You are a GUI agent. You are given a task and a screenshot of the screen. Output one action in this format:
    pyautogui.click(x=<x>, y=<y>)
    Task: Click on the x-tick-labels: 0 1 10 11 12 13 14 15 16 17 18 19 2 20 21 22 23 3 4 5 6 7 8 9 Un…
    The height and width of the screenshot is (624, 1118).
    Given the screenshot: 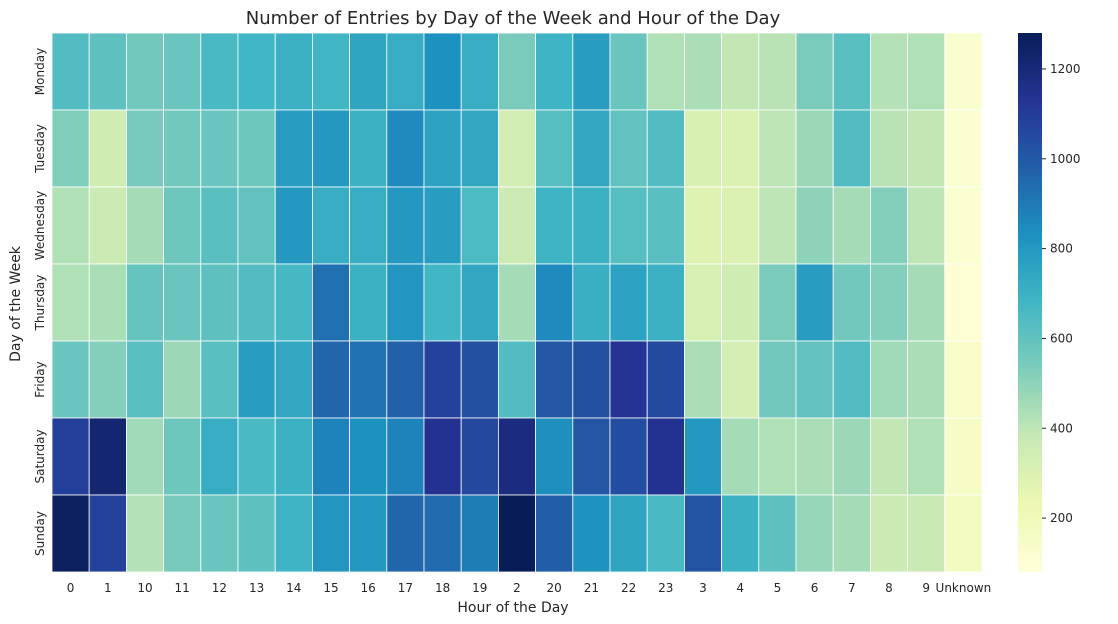 What is the action you would take?
    pyautogui.click(x=529, y=588)
    